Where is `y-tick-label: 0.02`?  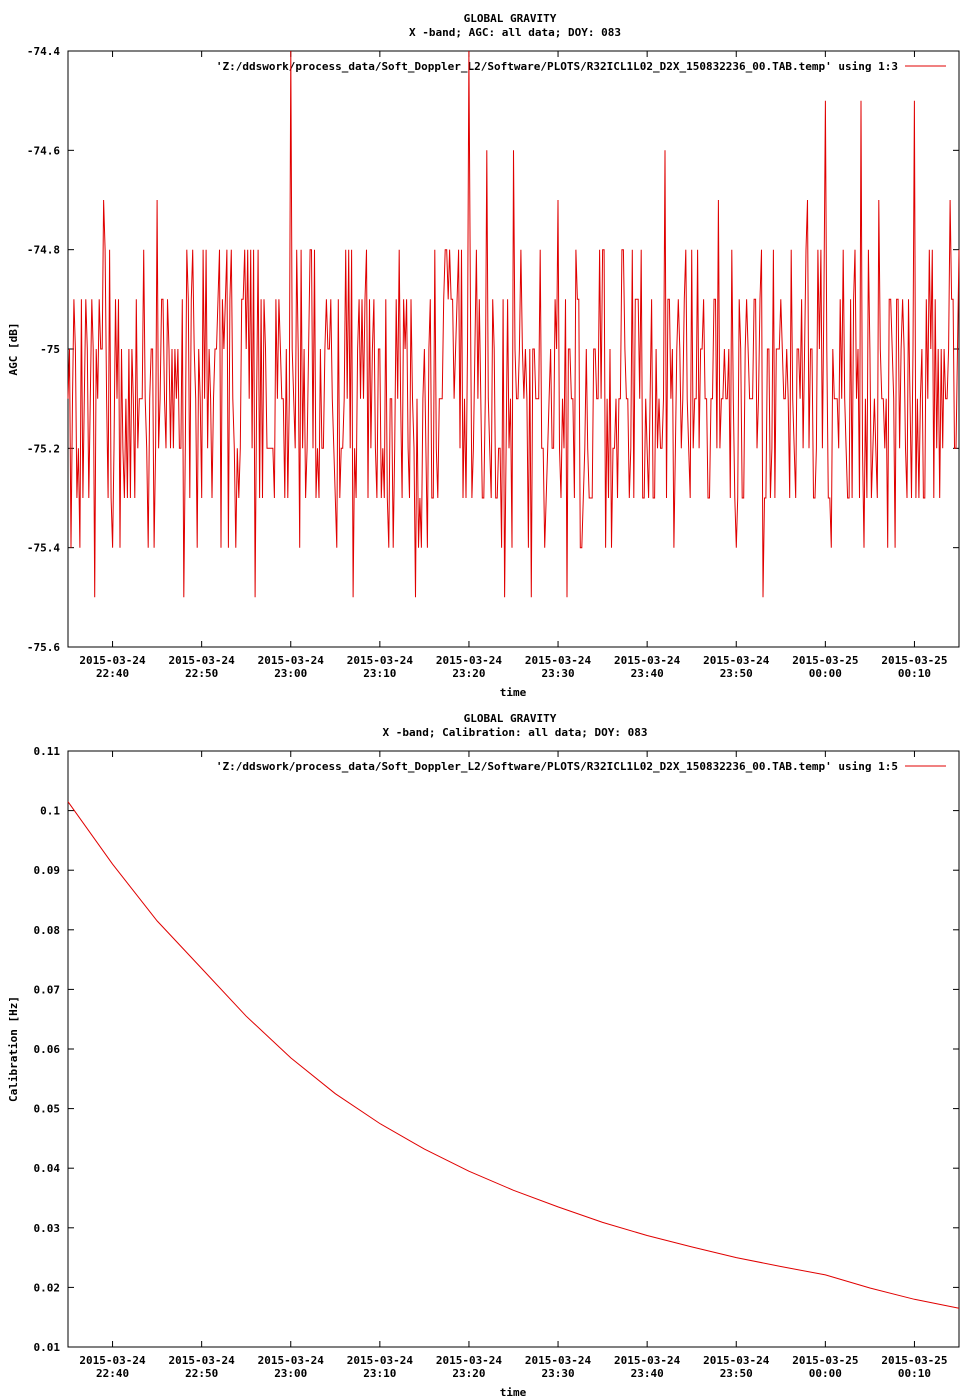
y-tick-label: 0.02 is located at coordinates (47, 1287).